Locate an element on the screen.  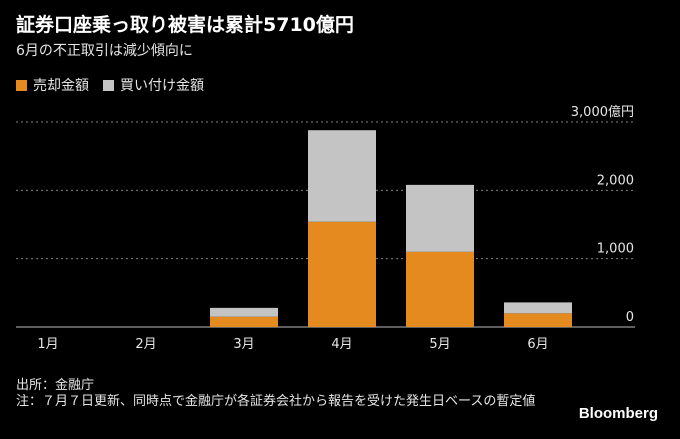
bloomberg-logo: Bloomberg is located at coordinates (618, 413).